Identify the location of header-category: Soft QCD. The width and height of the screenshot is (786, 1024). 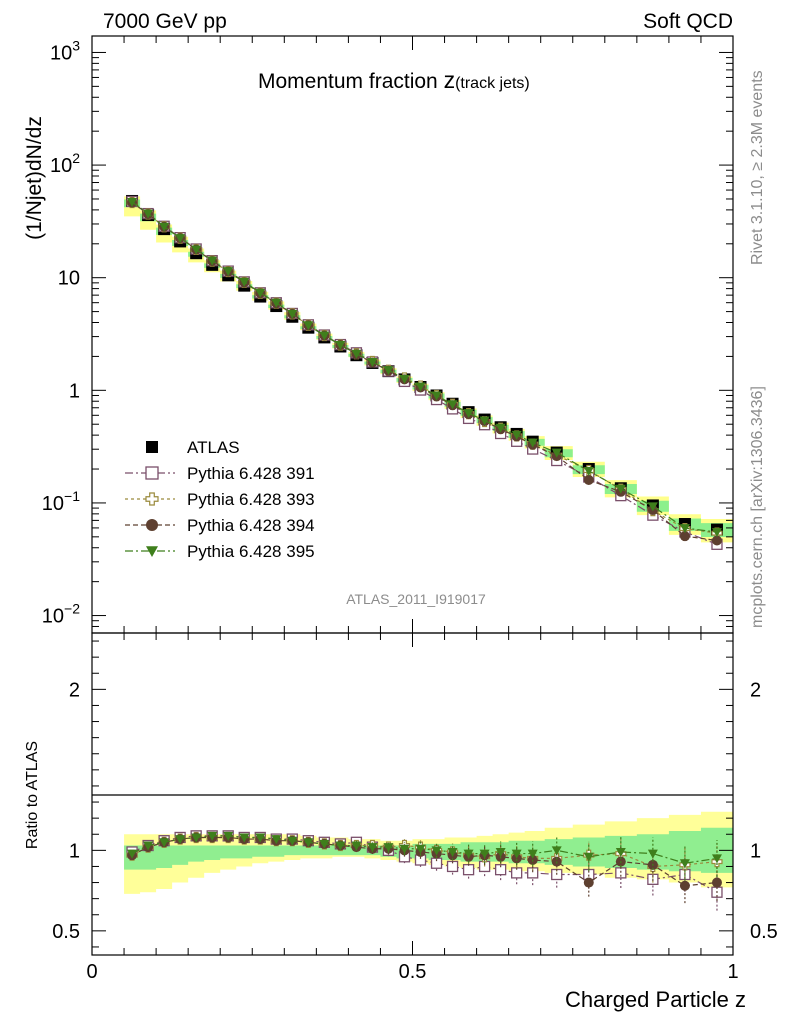
(688, 21).